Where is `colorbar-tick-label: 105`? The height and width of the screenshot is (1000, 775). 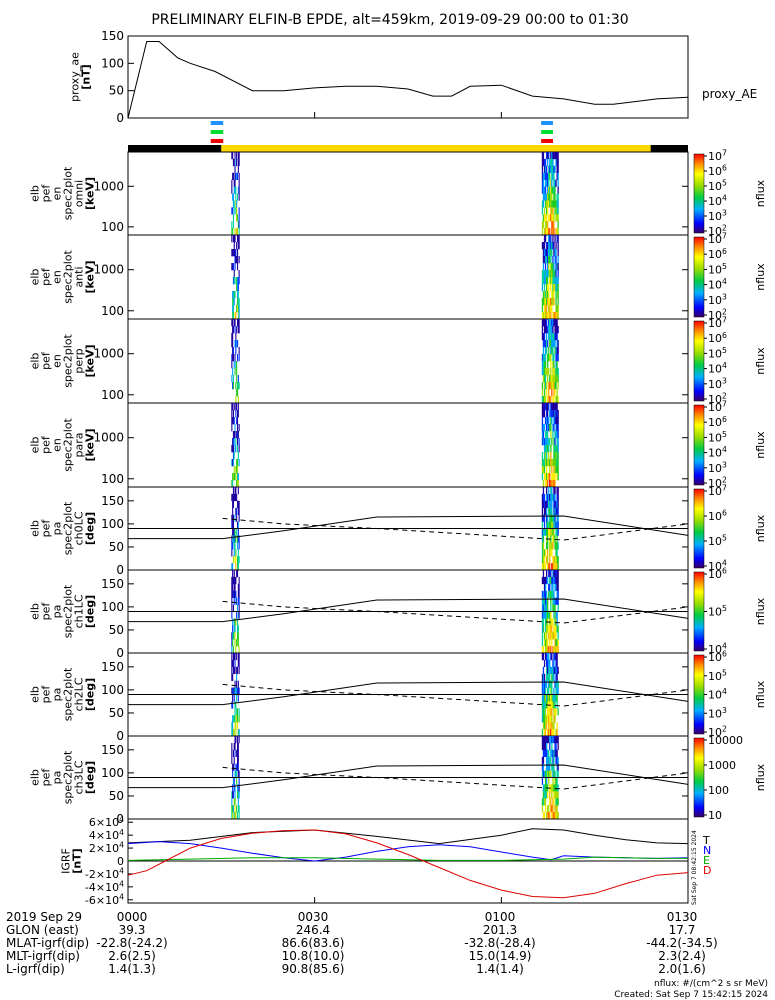 colorbar-tick-label: 105 is located at coordinates (717, 186).